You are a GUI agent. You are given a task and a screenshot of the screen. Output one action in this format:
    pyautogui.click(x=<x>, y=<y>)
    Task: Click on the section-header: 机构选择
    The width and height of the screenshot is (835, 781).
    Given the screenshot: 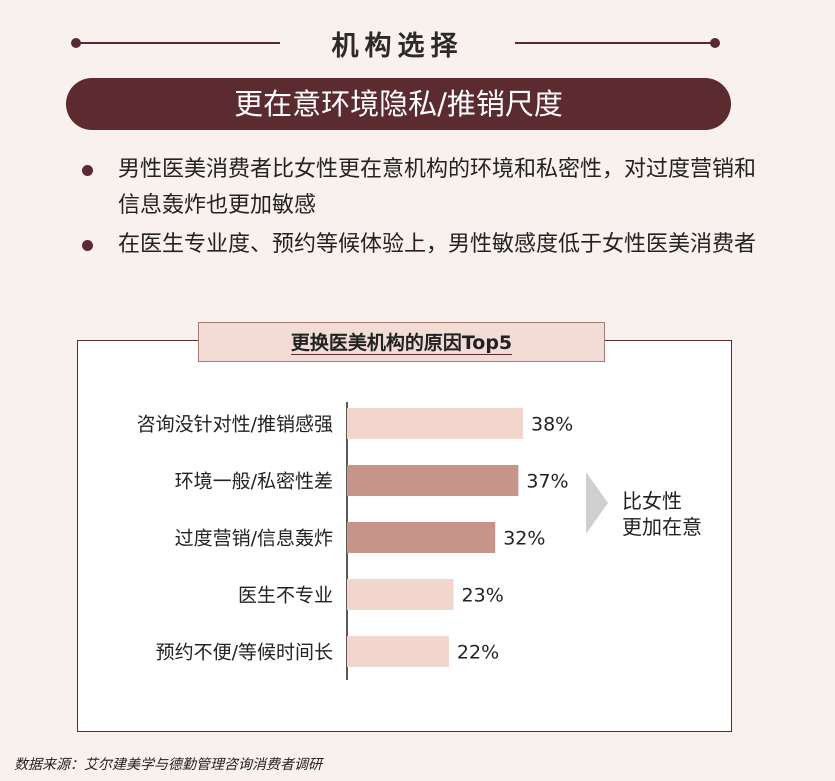 What is the action you would take?
    pyautogui.click(x=417, y=43)
    